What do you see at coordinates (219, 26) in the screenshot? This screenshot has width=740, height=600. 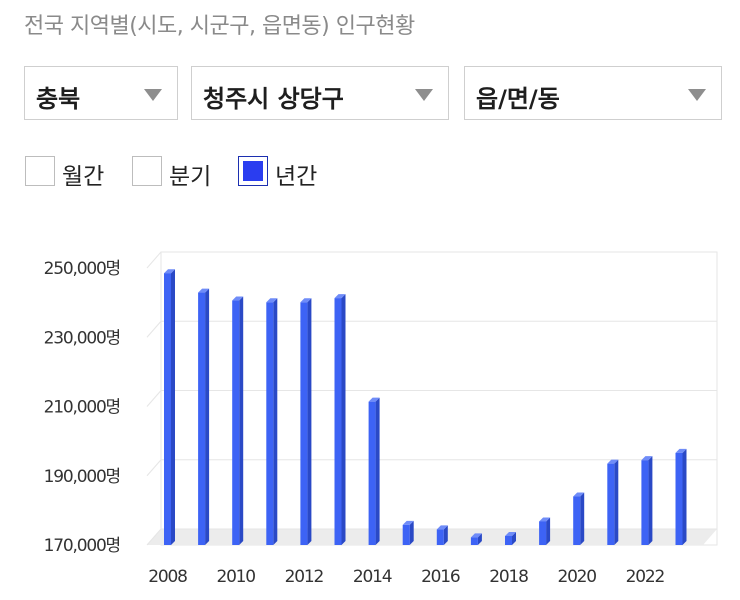 I see `page-title: 전국 지역별(시도, 시군구, 읍면동) 인구현황` at bounding box center [219, 26].